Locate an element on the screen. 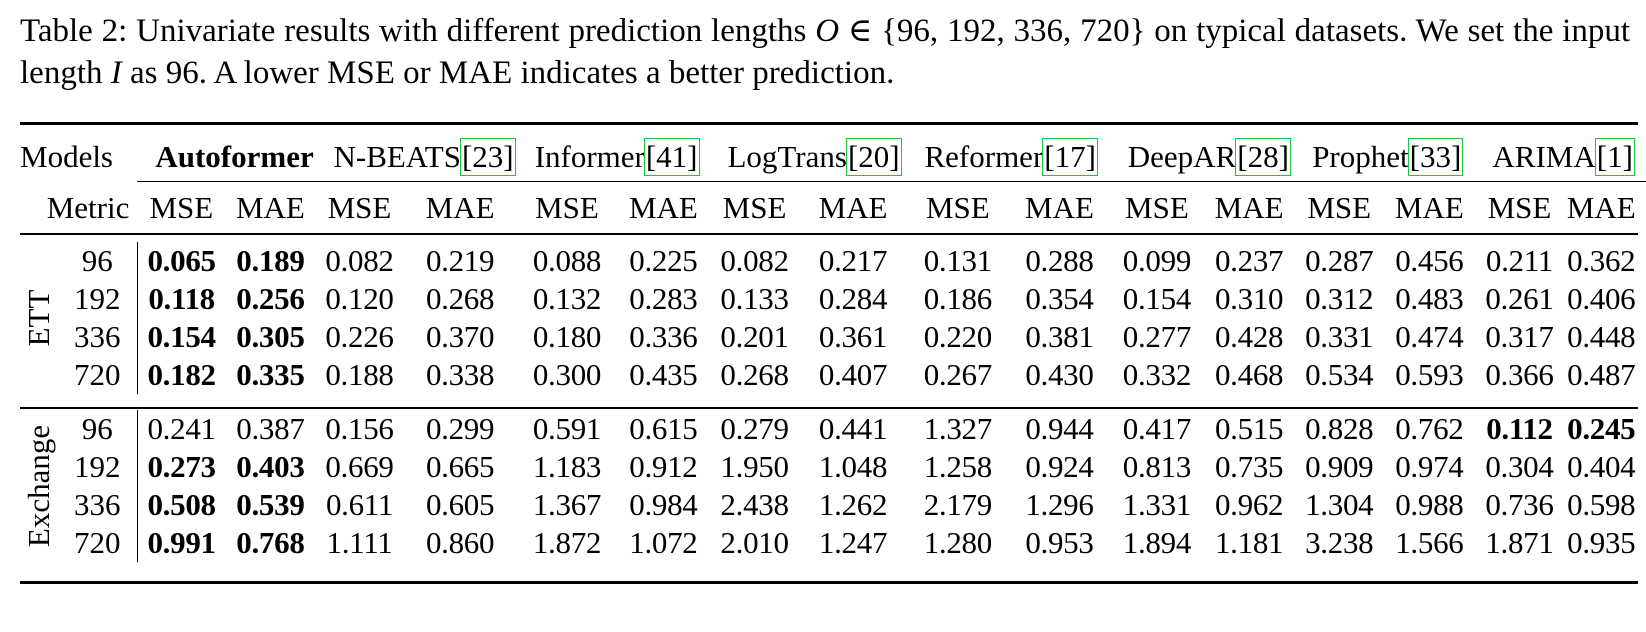  citation-link: [1] is located at coordinates (1614, 156).